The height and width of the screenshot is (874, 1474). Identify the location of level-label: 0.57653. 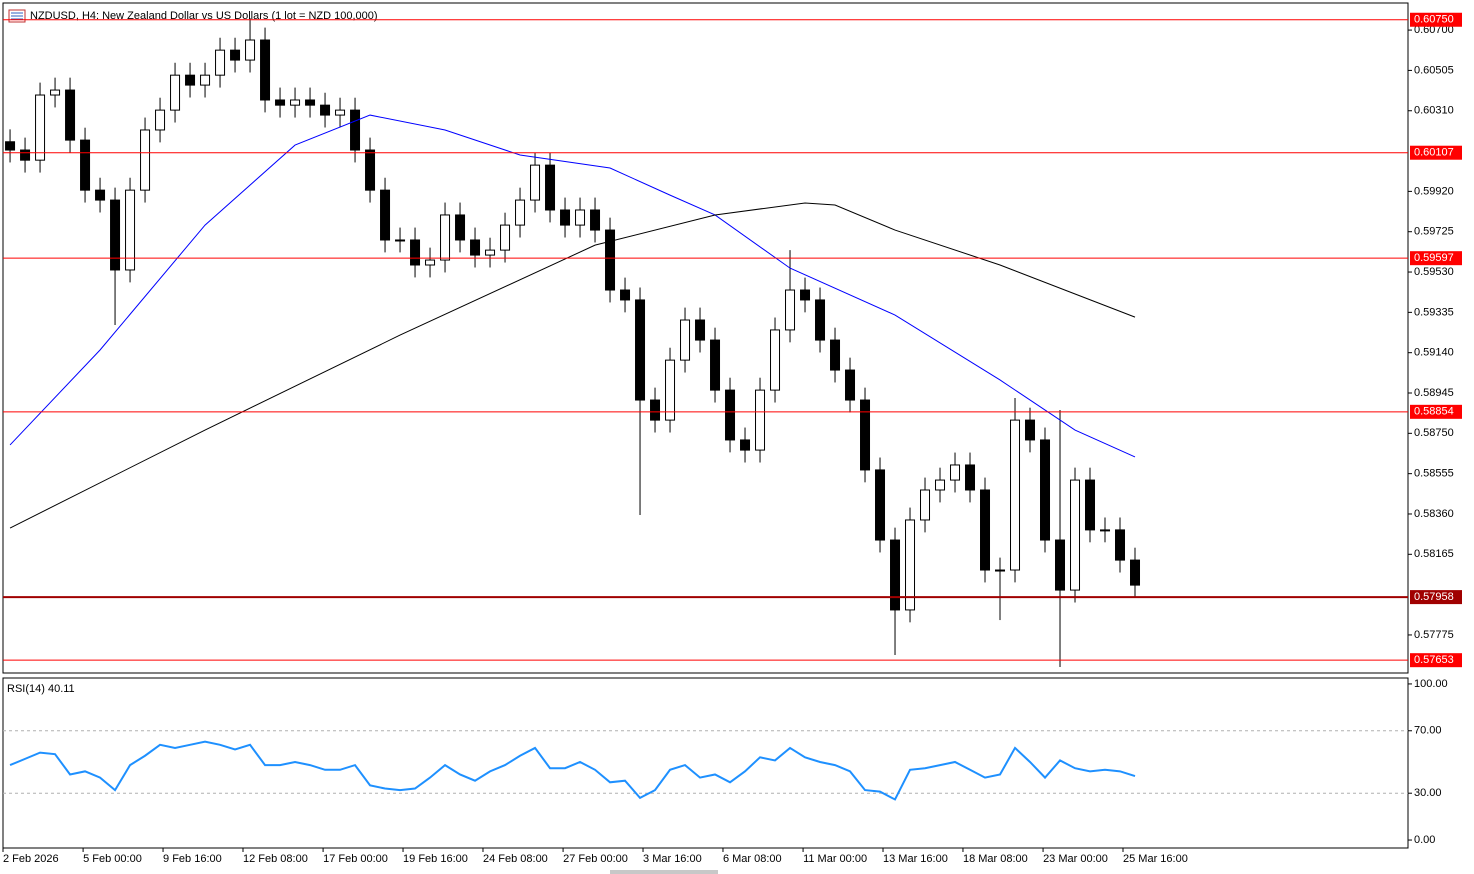
(1434, 660).